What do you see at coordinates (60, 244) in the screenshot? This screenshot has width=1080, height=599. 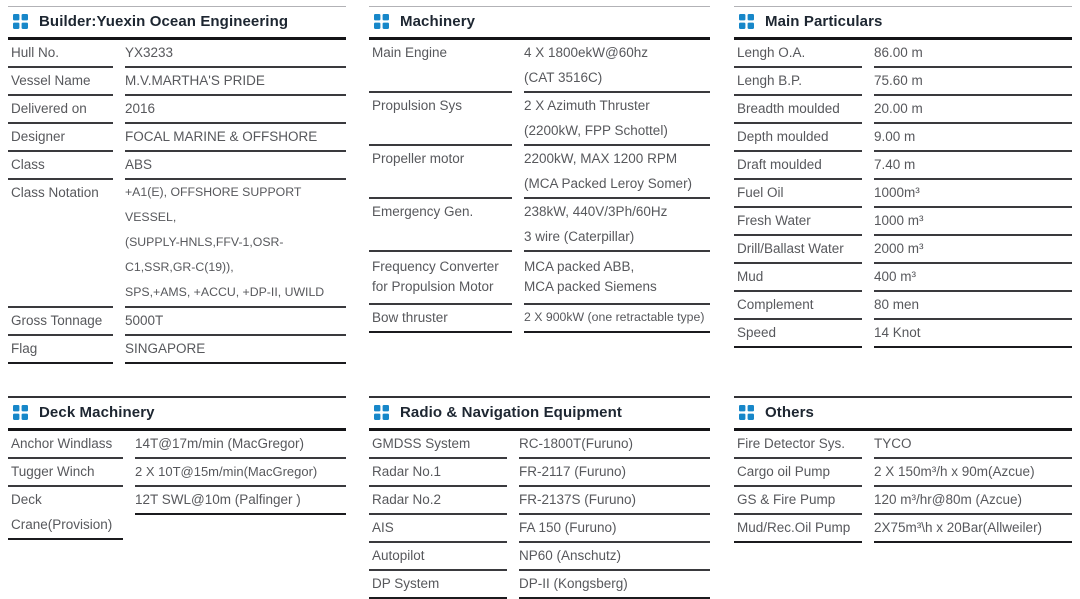 I see `spec-label: Class Notation` at bounding box center [60, 244].